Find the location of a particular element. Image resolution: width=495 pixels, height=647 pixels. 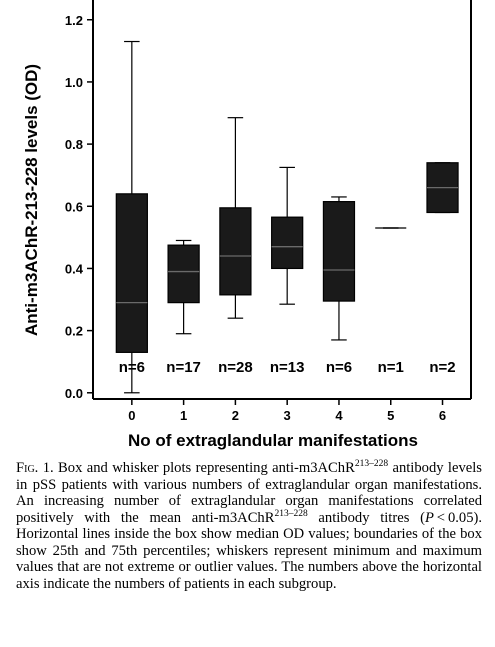

caption-superscript-2: 213–228 is located at coordinates (291, 513).